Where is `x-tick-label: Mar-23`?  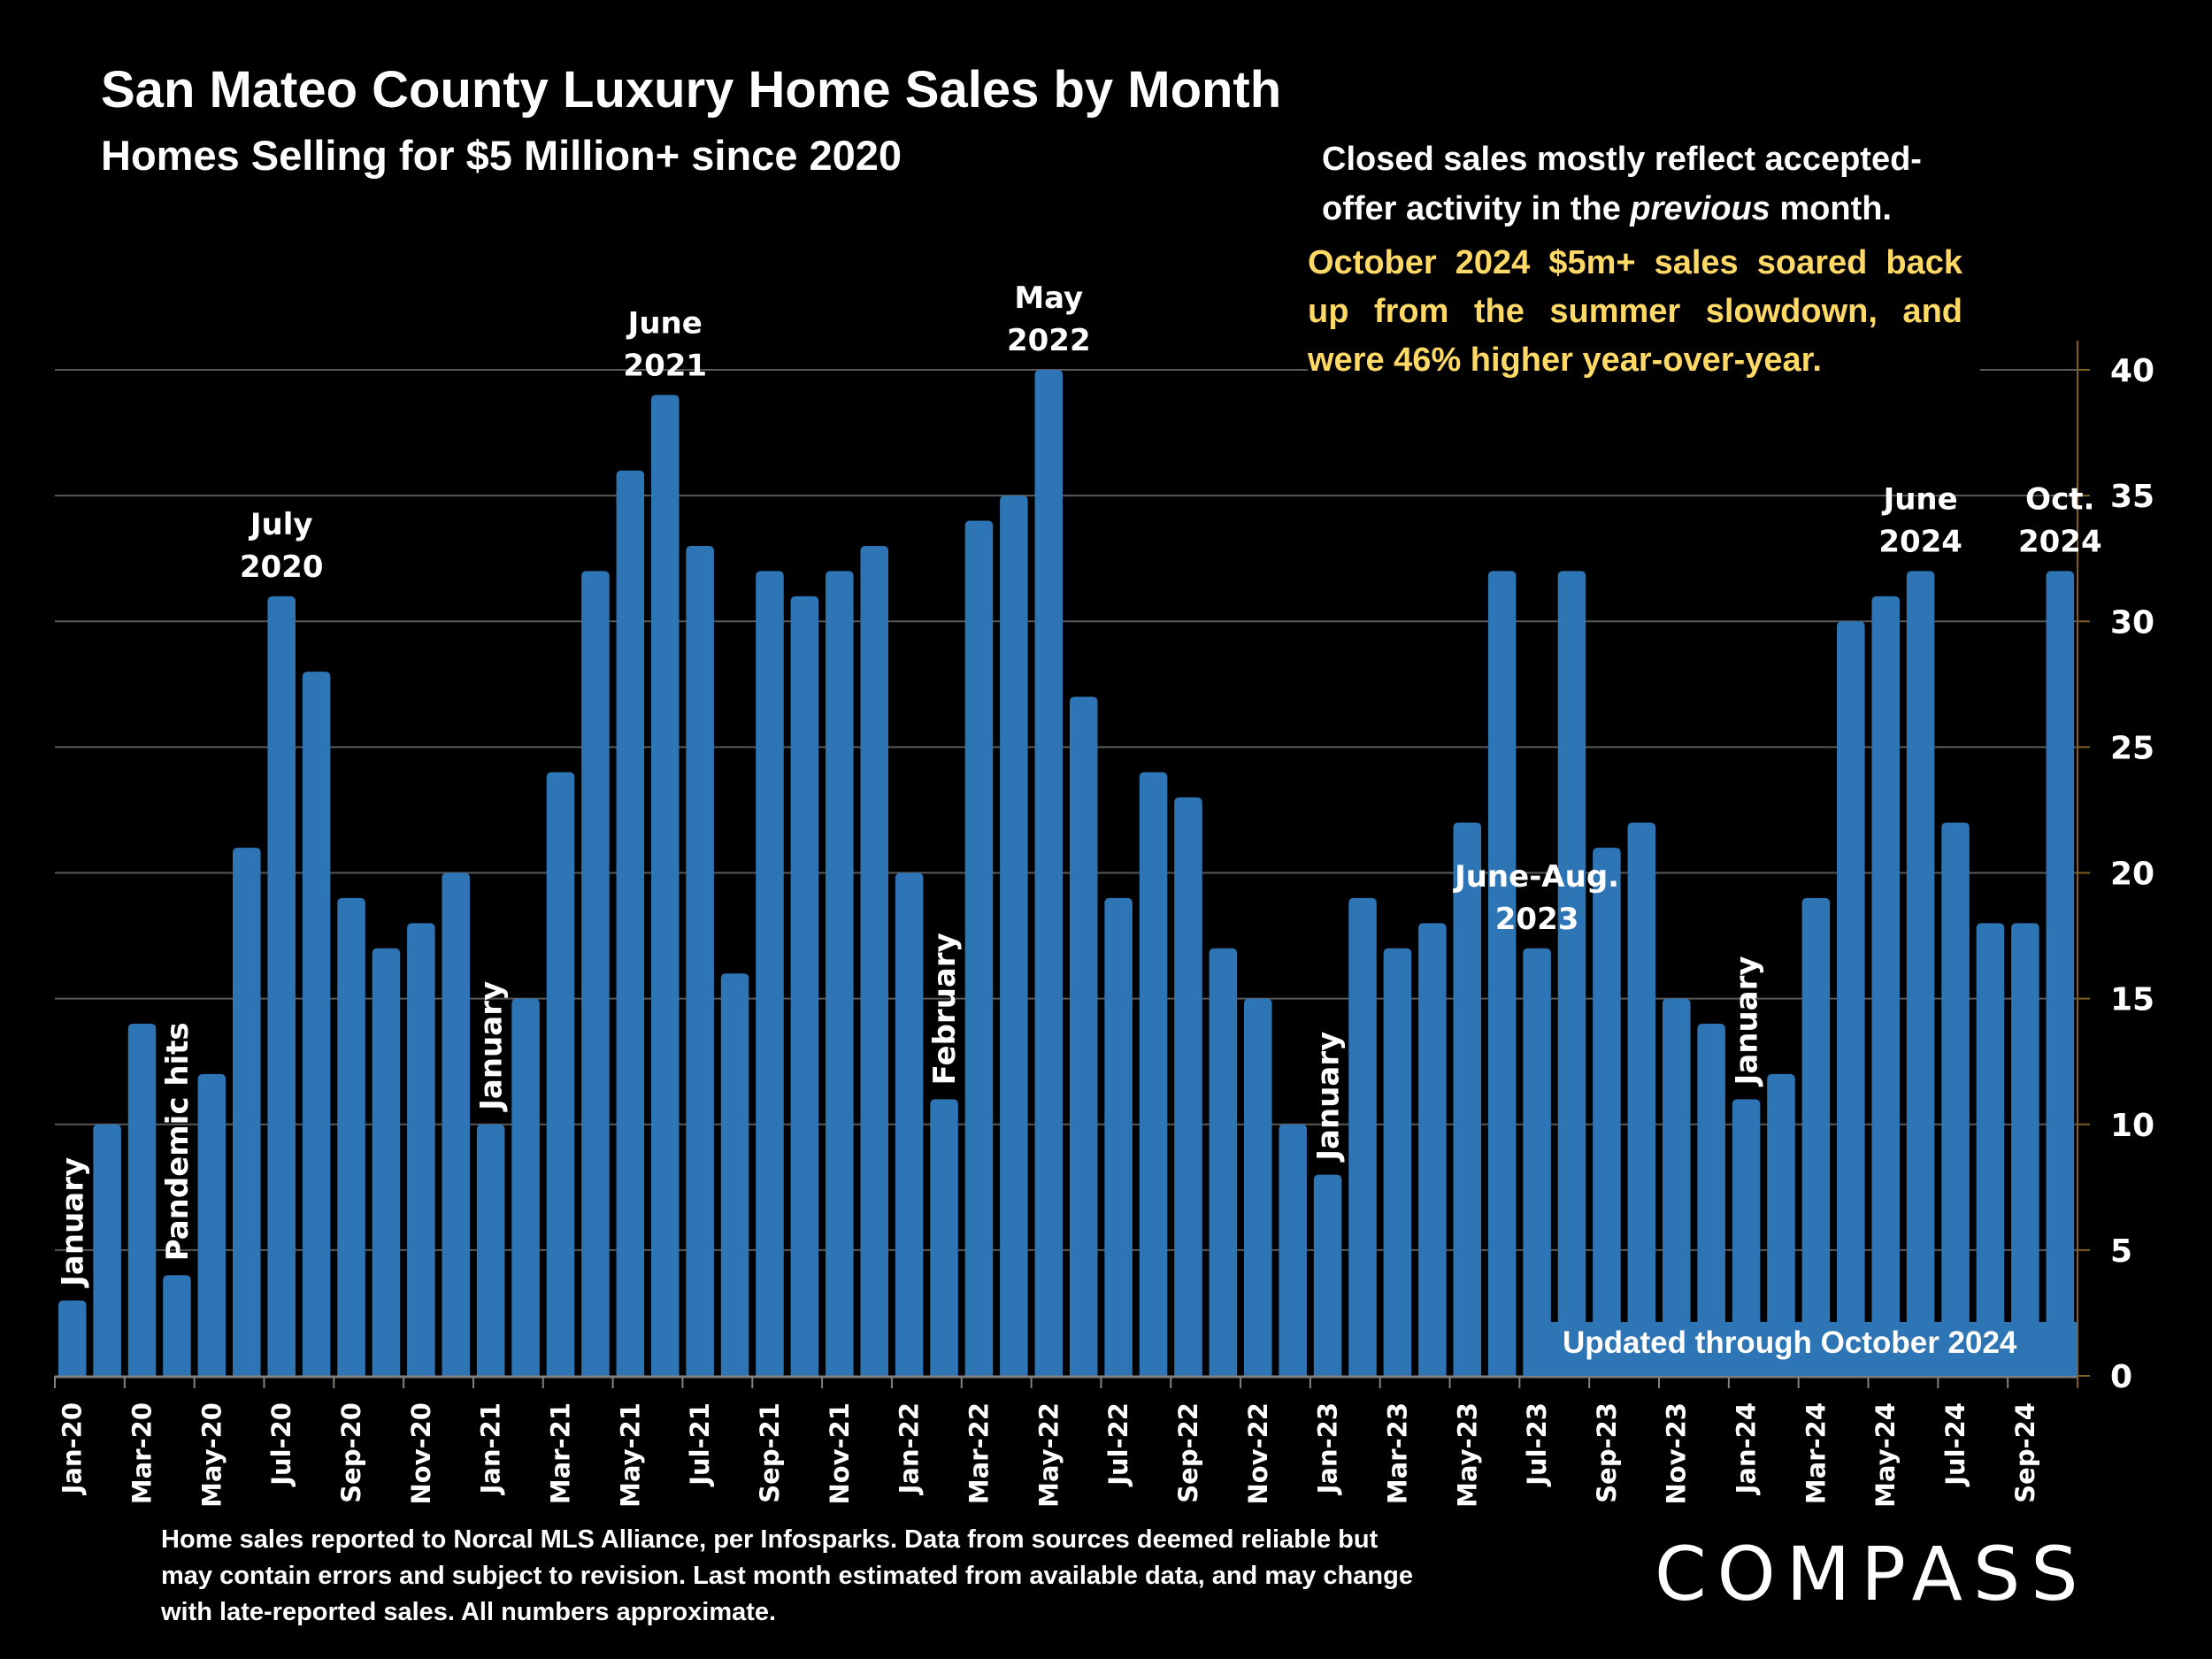
x-tick-label: Mar-23 is located at coordinates (1397, 1453).